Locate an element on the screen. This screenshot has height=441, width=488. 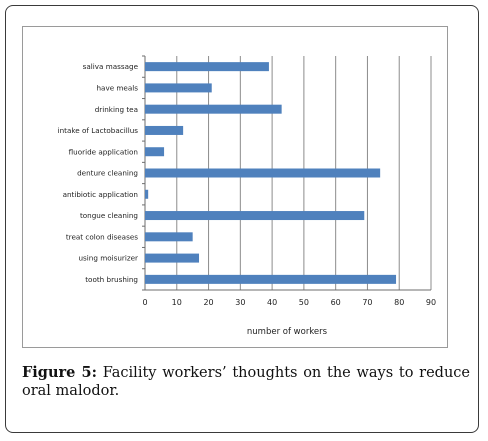
category-label: tooth brushing is located at coordinates (111, 279).